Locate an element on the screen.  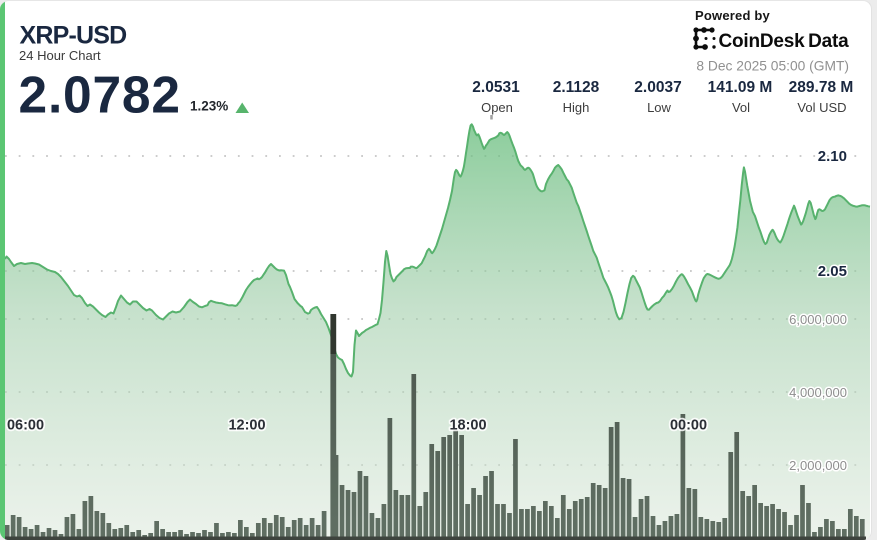
svg-text: 6,000,000 is located at coordinates (818, 319).